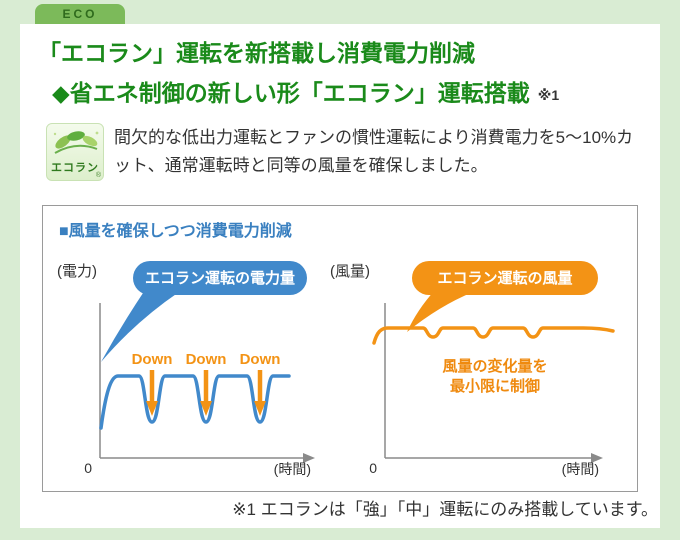 The height and width of the screenshot is (540, 680). What do you see at coordinates (152, 359) in the screenshot?
I see `down-label-1: Down` at bounding box center [152, 359].